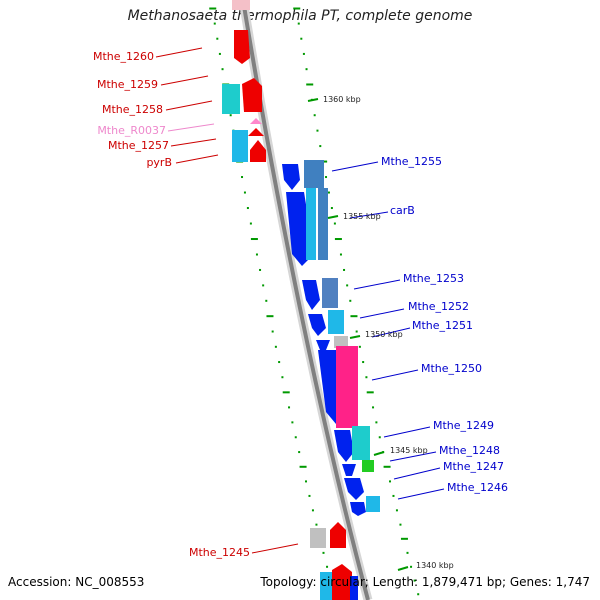  Describe the element at coordinates (438, 306) in the screenshot. I see `gene-label: Mthe_1252` at that location.